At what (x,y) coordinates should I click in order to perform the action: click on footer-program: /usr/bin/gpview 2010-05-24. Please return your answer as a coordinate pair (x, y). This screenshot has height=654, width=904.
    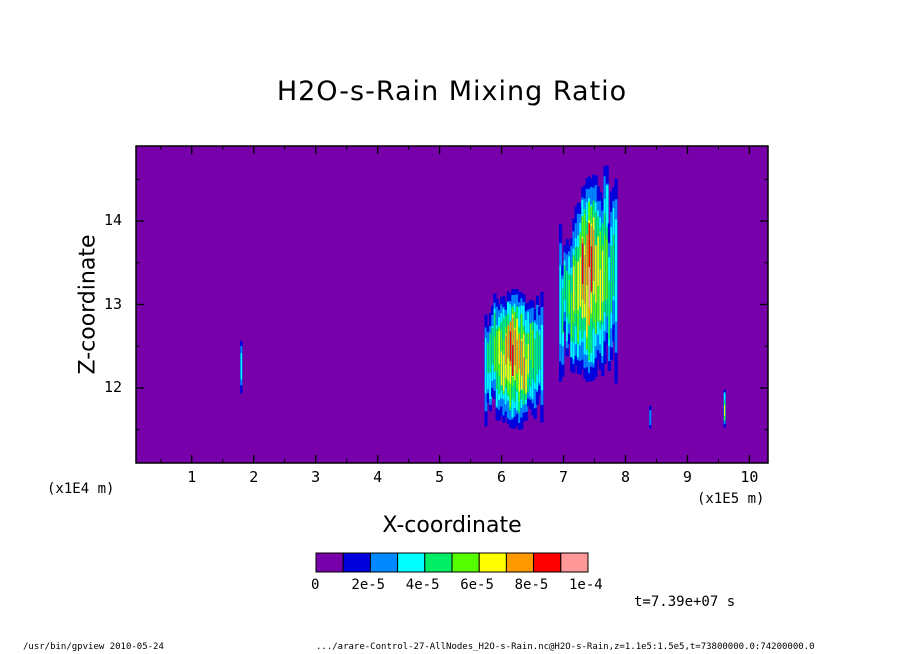
    Looking at the image, I should click on (93, 647).